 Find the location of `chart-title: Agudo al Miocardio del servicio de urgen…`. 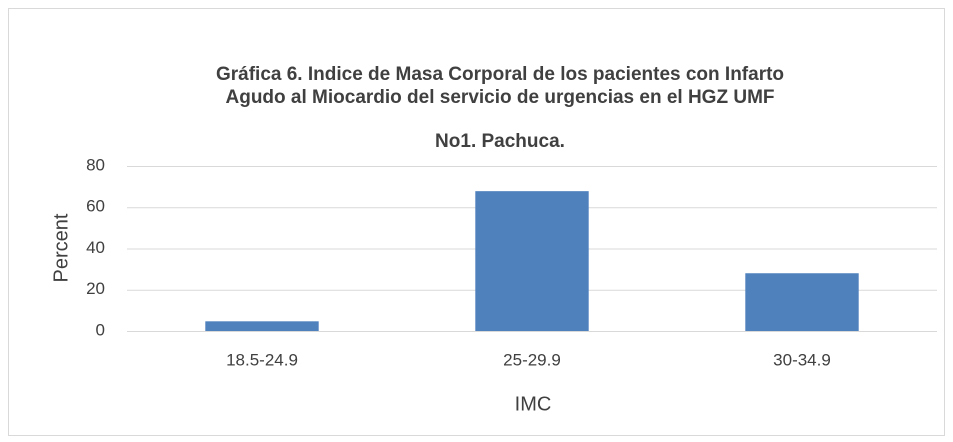

chart-title: Agudo al Miocardio del servicio de urgen… is located at coordinates (500, 97).